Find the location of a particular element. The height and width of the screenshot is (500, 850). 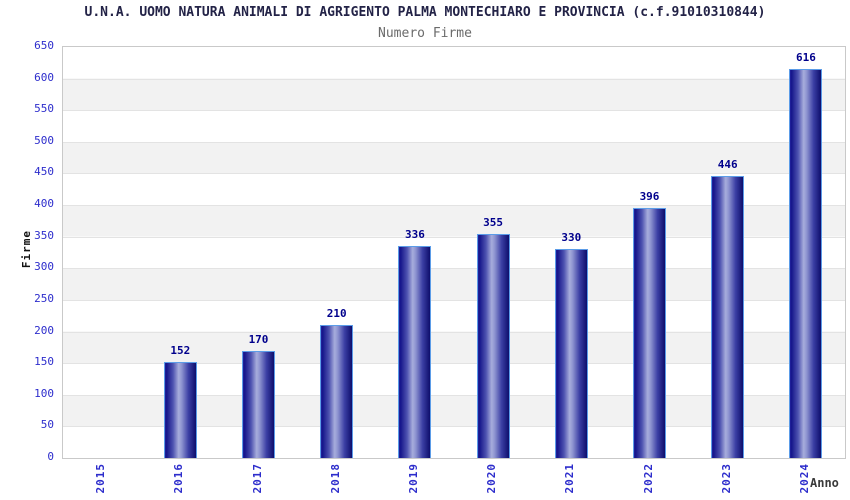

x-tick-2024: 2024 is located at coordinates (804, 478).